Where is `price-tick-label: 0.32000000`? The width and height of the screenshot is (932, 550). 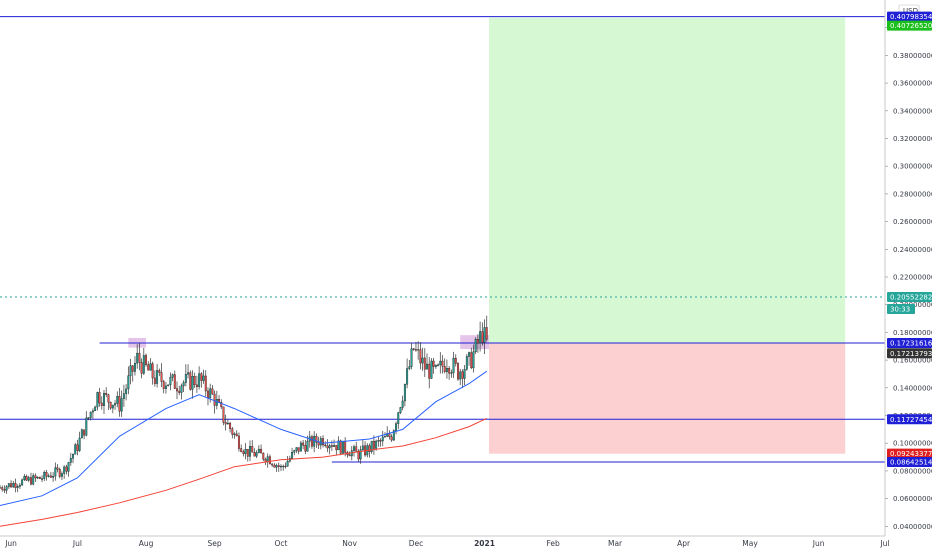
price-tick-label: 0.32000000 is located at coordinates (912, 139).